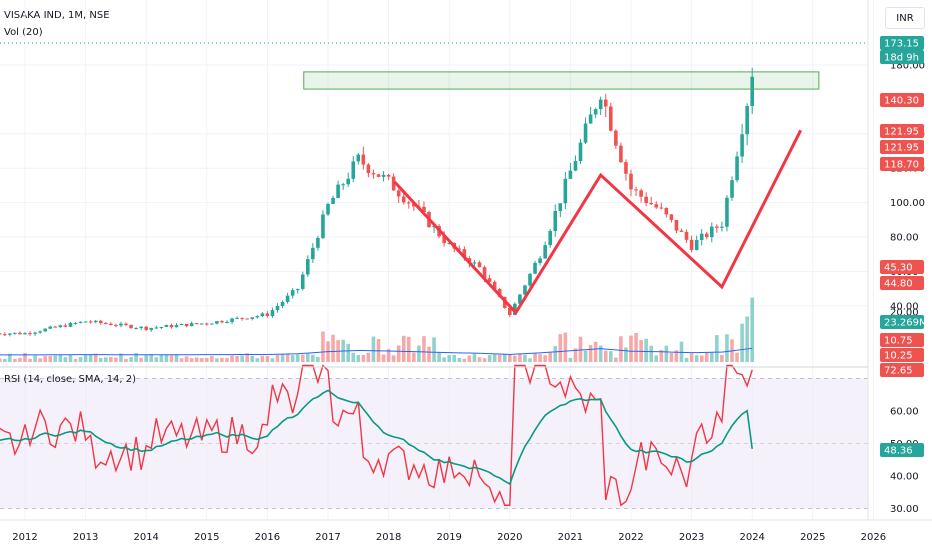  Describe the element at coordinates (377, 329) in the screenshot. I see `volume-bars` at that location.